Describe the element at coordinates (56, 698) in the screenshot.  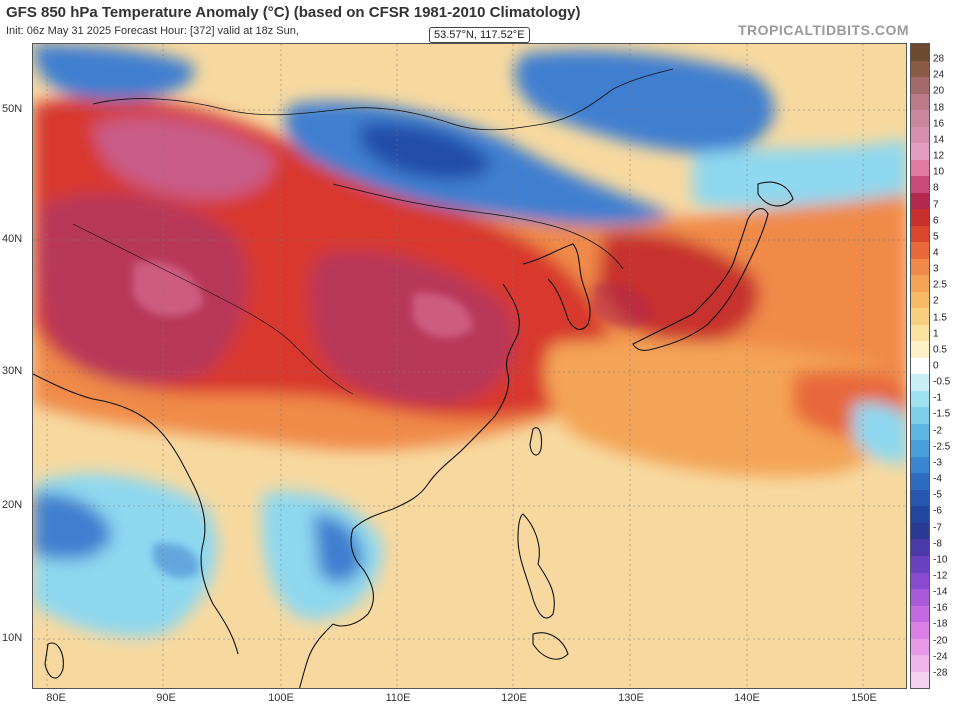
I see `lon-label-80e: 80E` at that location.